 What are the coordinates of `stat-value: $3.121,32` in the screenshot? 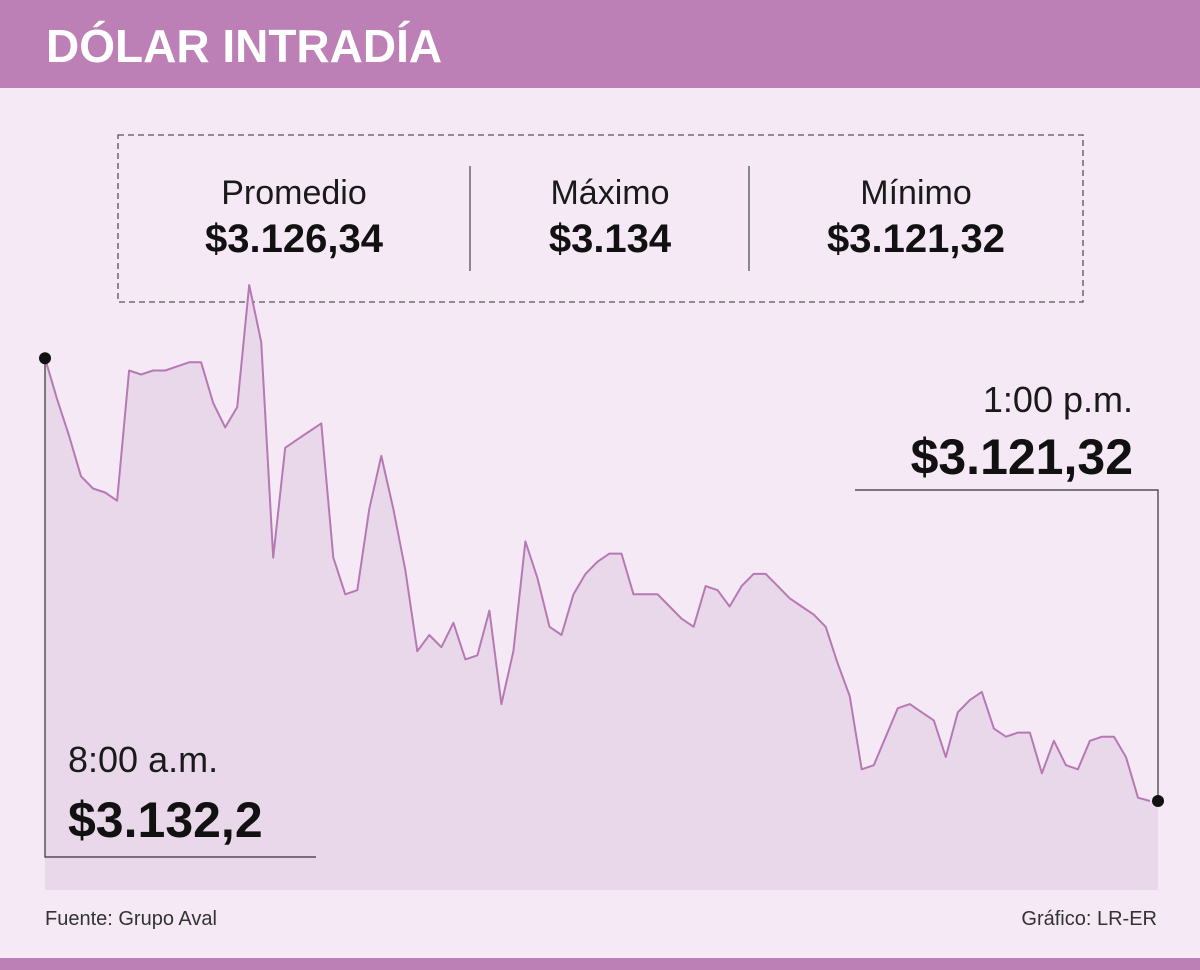 It's located at (916, 239).